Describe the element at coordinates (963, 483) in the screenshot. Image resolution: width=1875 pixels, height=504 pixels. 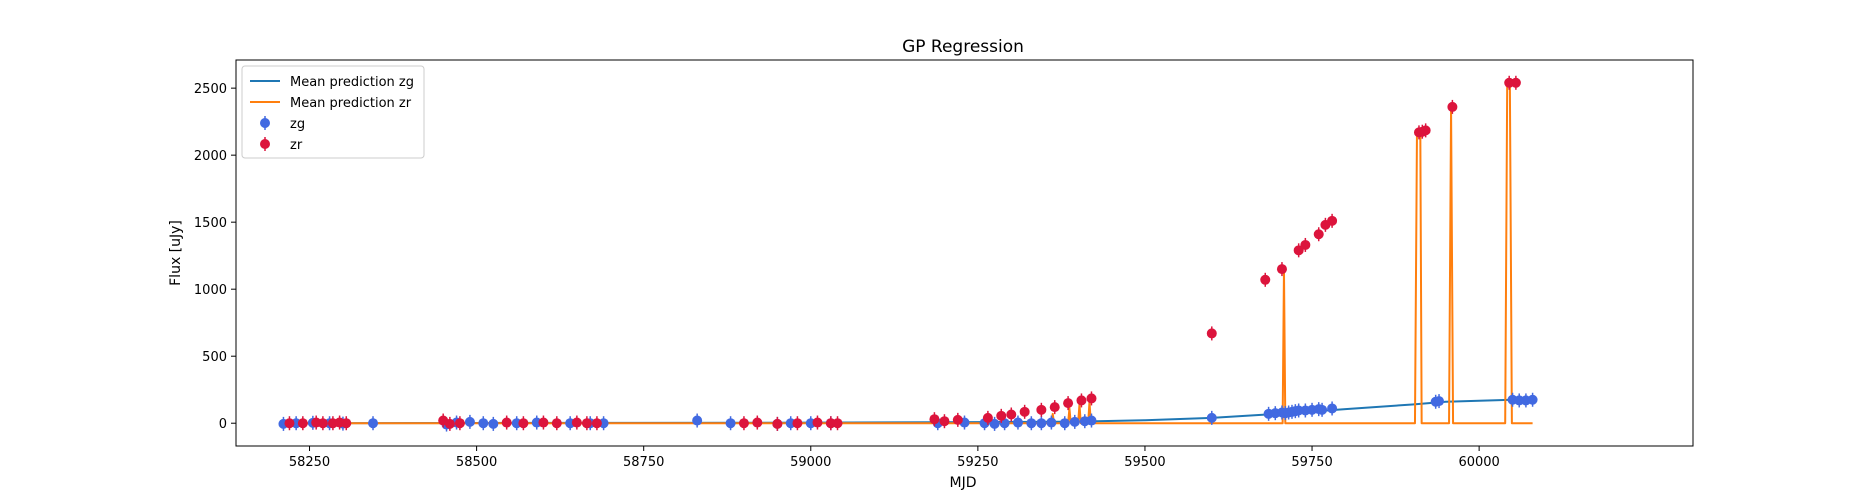
I see `x-axis-label: MJD` at that location.